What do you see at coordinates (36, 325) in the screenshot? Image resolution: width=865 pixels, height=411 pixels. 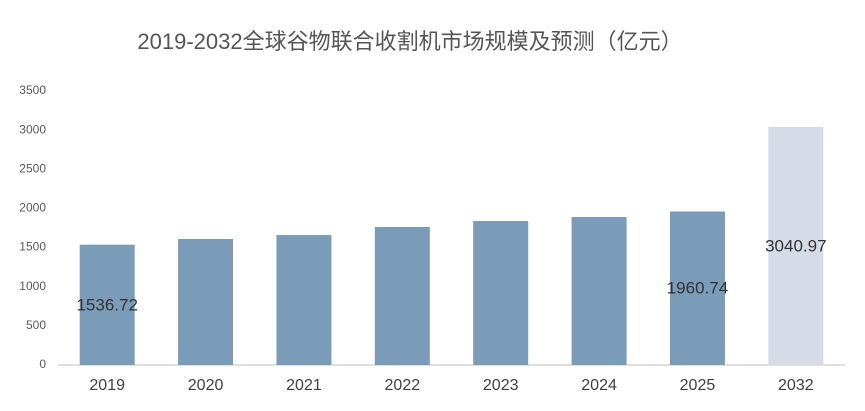 I see `y-tick-label: 500` at bounding box center [36, 325].